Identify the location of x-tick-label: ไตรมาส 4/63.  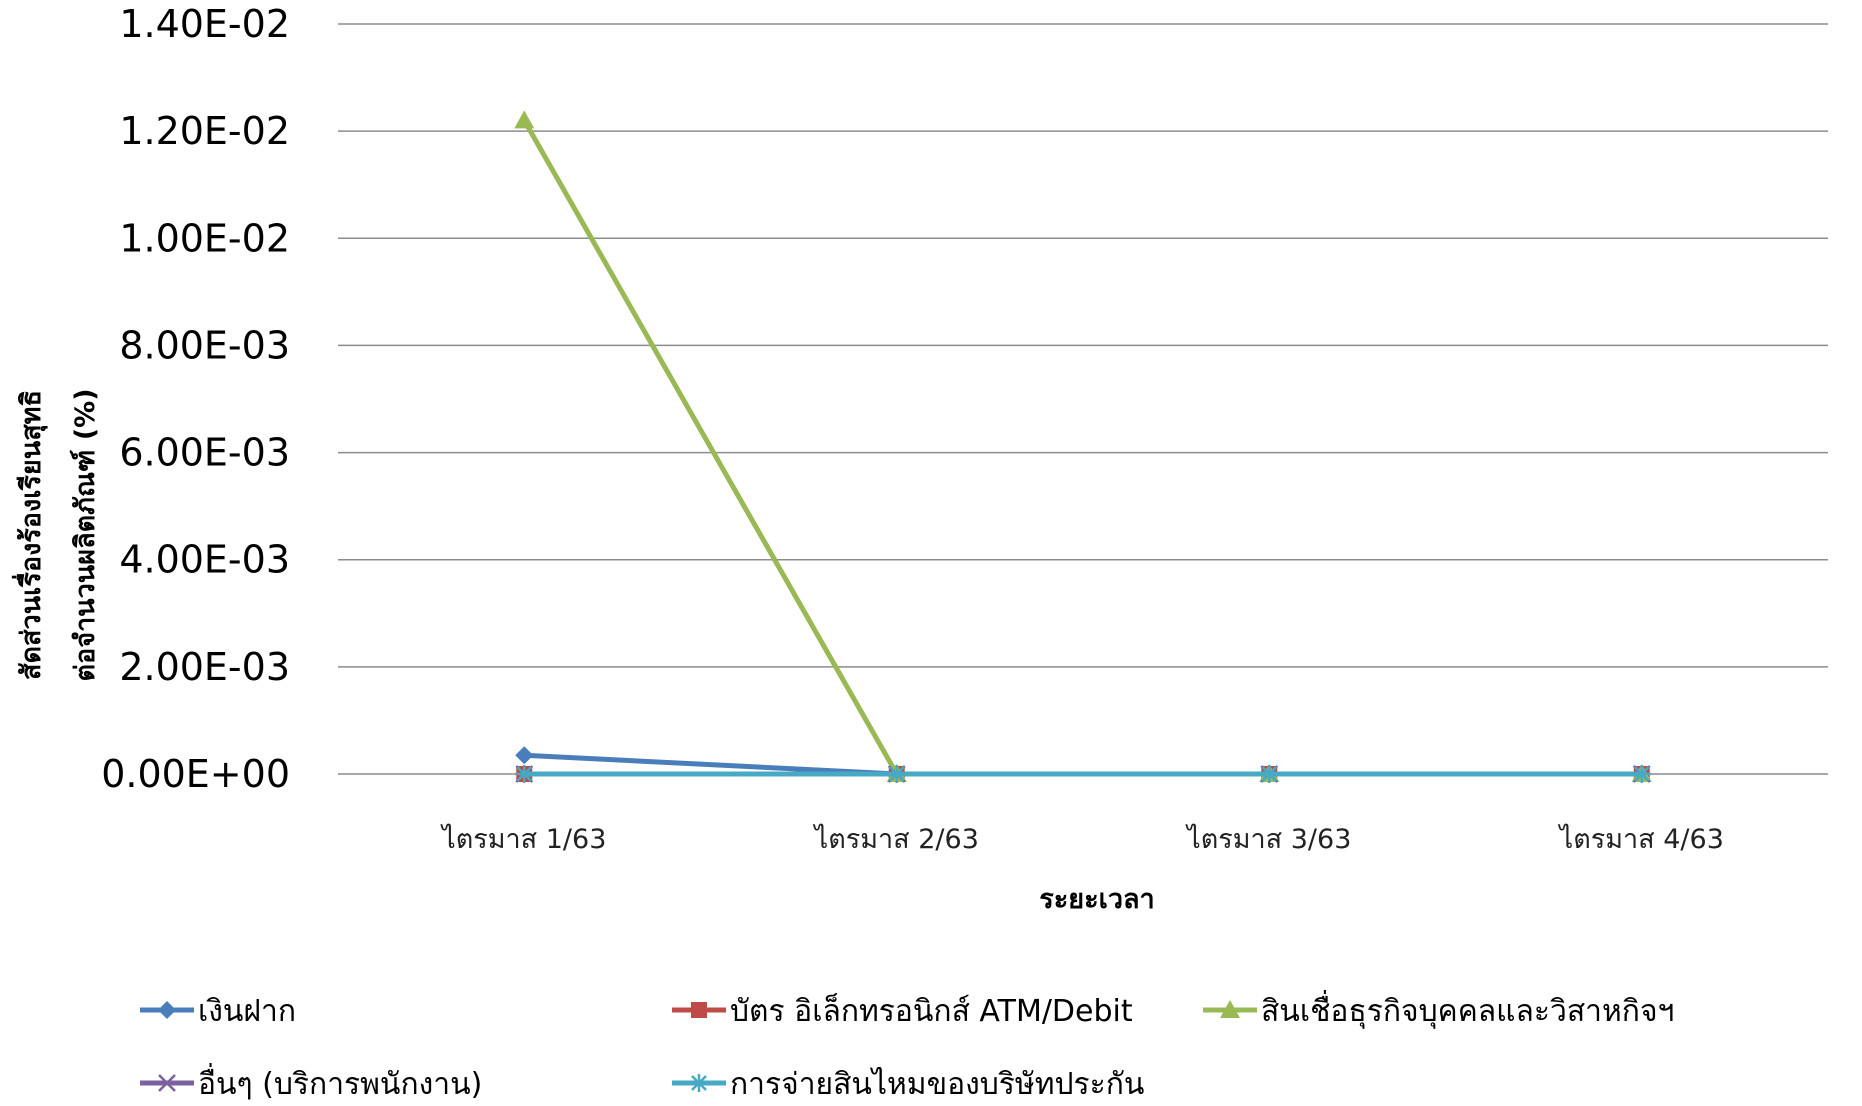
(1641, 839).